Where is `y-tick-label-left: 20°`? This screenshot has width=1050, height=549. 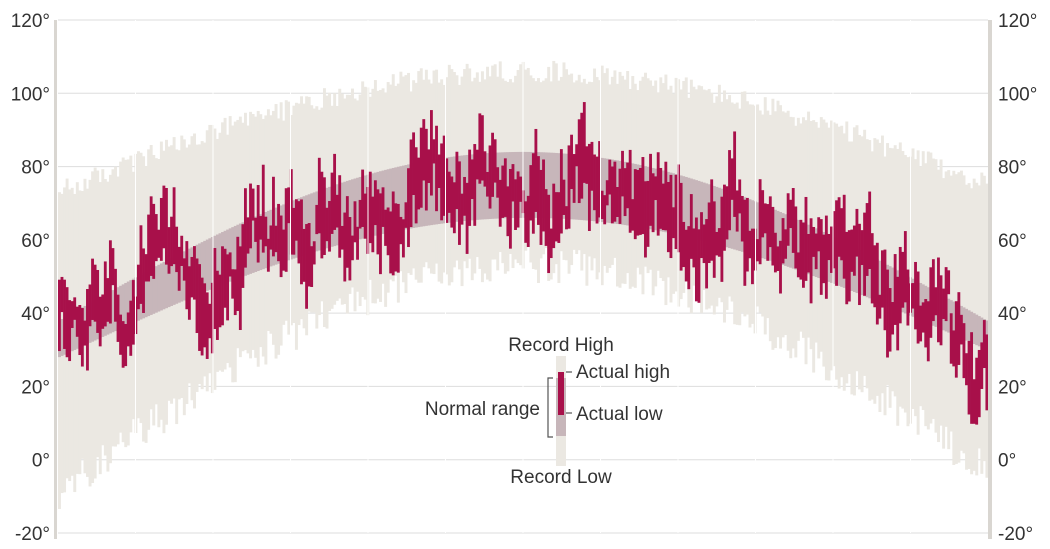
y-tick-label-left: 20° is located at coordinates (35, 387).